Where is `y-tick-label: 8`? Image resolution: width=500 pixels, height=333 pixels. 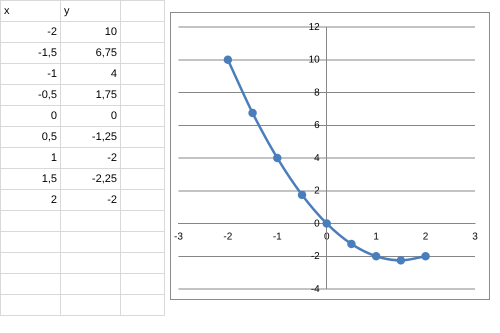
y-tick-label: 8 is located at coordinates (317, 92).